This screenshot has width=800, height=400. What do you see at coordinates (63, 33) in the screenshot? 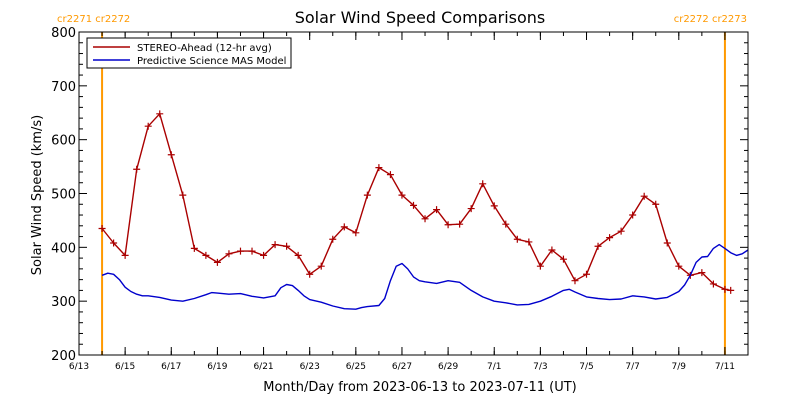
I see `y-tick-label: 800` at bounding box center [63, 33].